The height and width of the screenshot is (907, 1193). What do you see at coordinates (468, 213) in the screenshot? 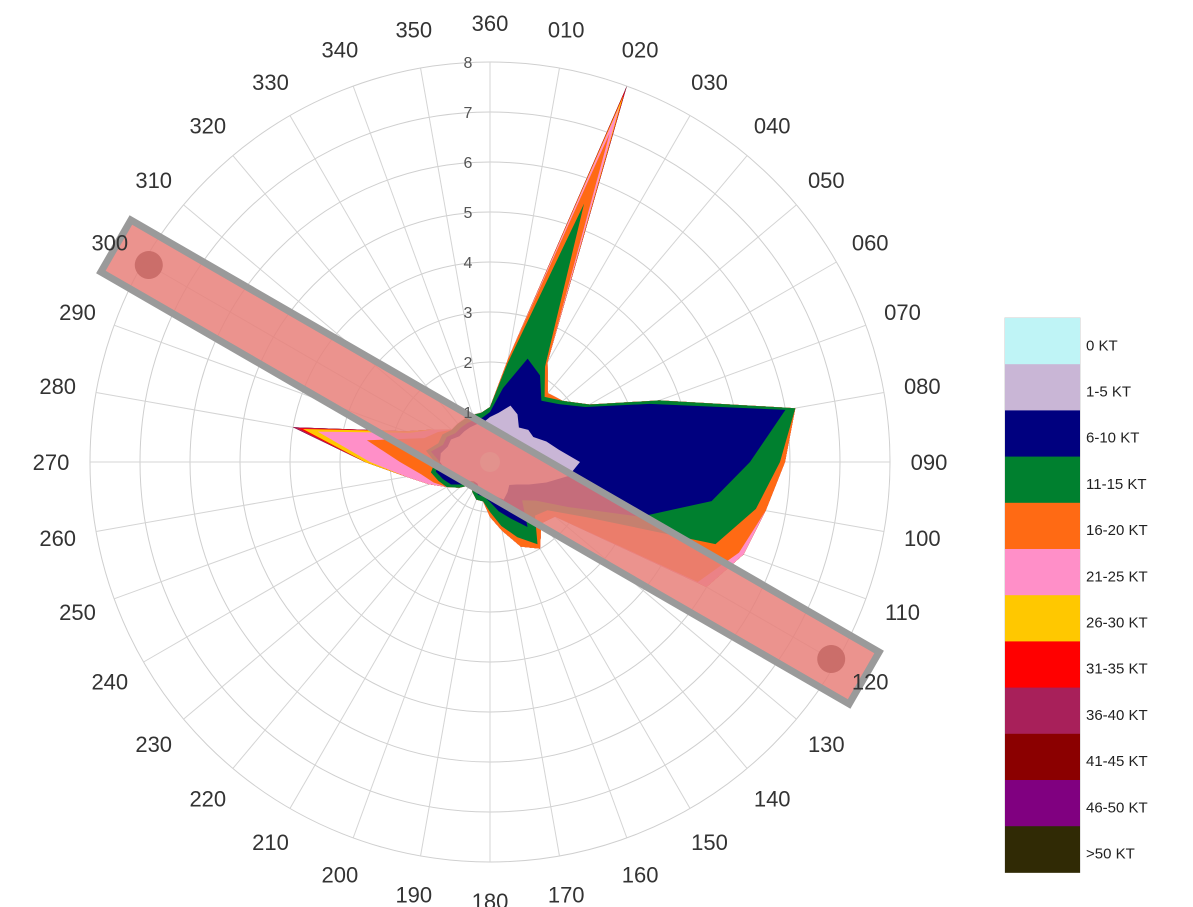
I see `ring-label-5: 5` at bounding box center [468, 213].